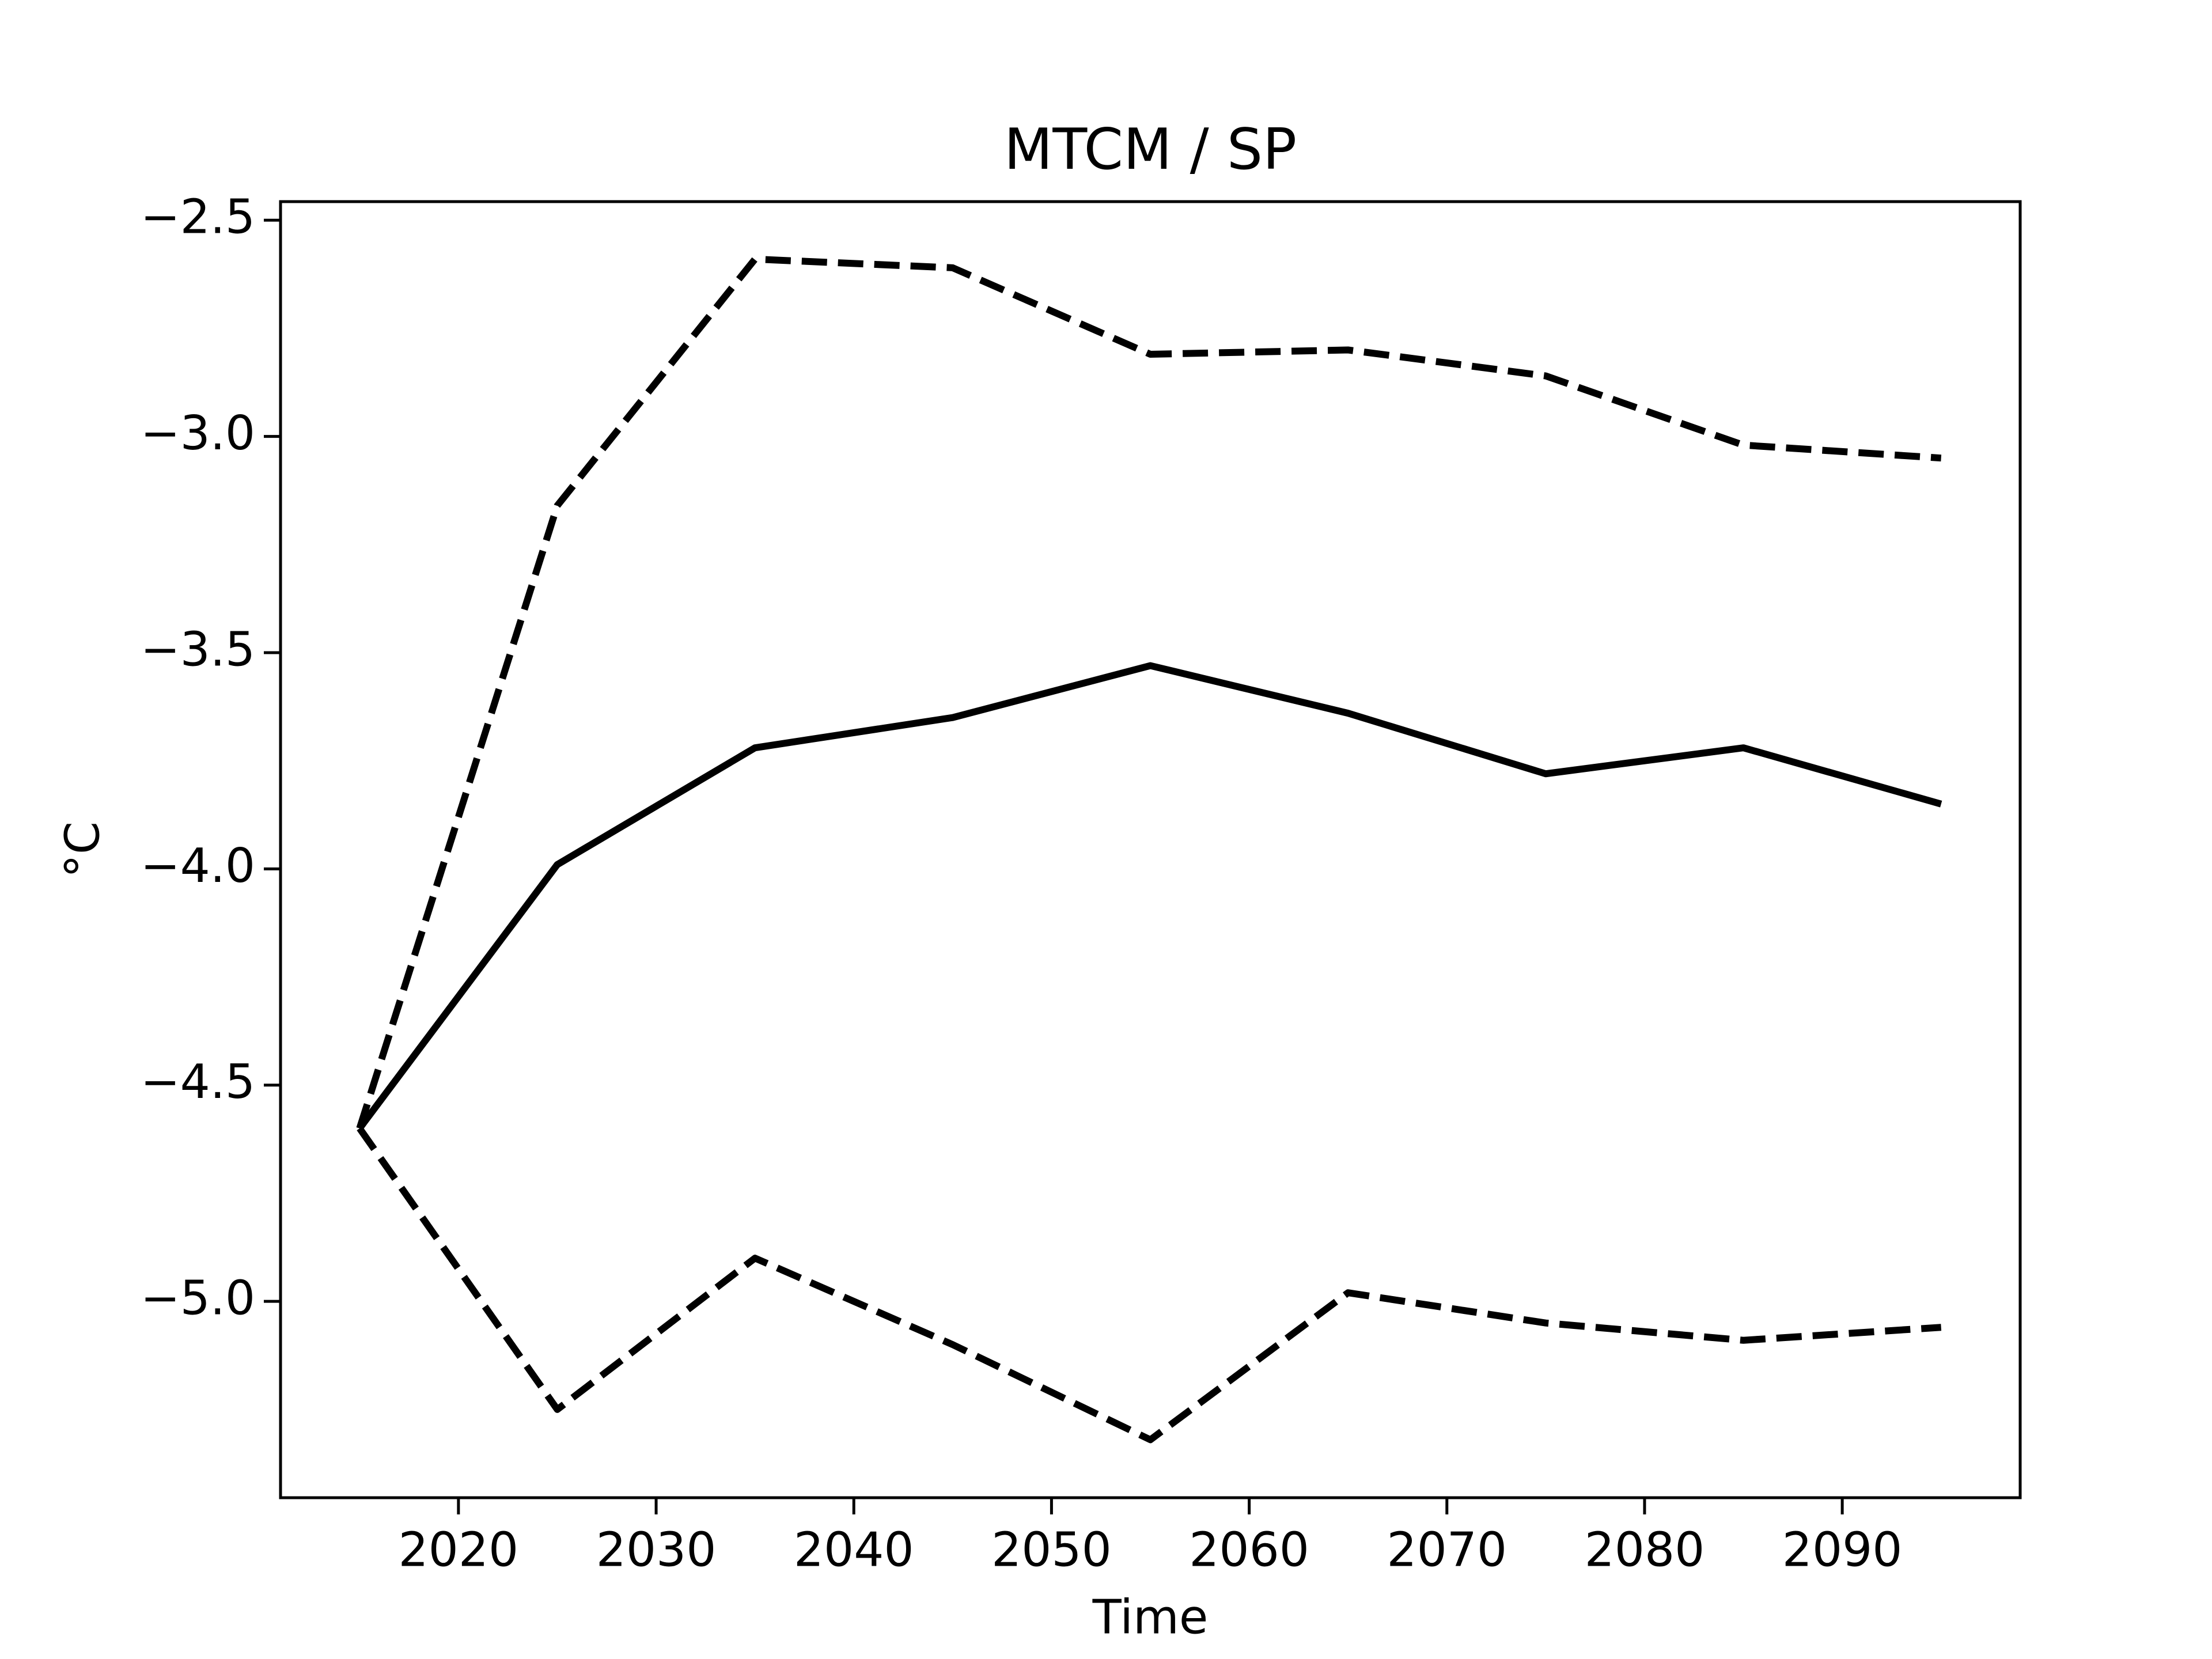 This screenshot has height=1659, width=2212. What do you see at coordinates (198, 1082) in the screenshot?
I see `y-tick-label: −4.5` at bounding box center [198, 1082].